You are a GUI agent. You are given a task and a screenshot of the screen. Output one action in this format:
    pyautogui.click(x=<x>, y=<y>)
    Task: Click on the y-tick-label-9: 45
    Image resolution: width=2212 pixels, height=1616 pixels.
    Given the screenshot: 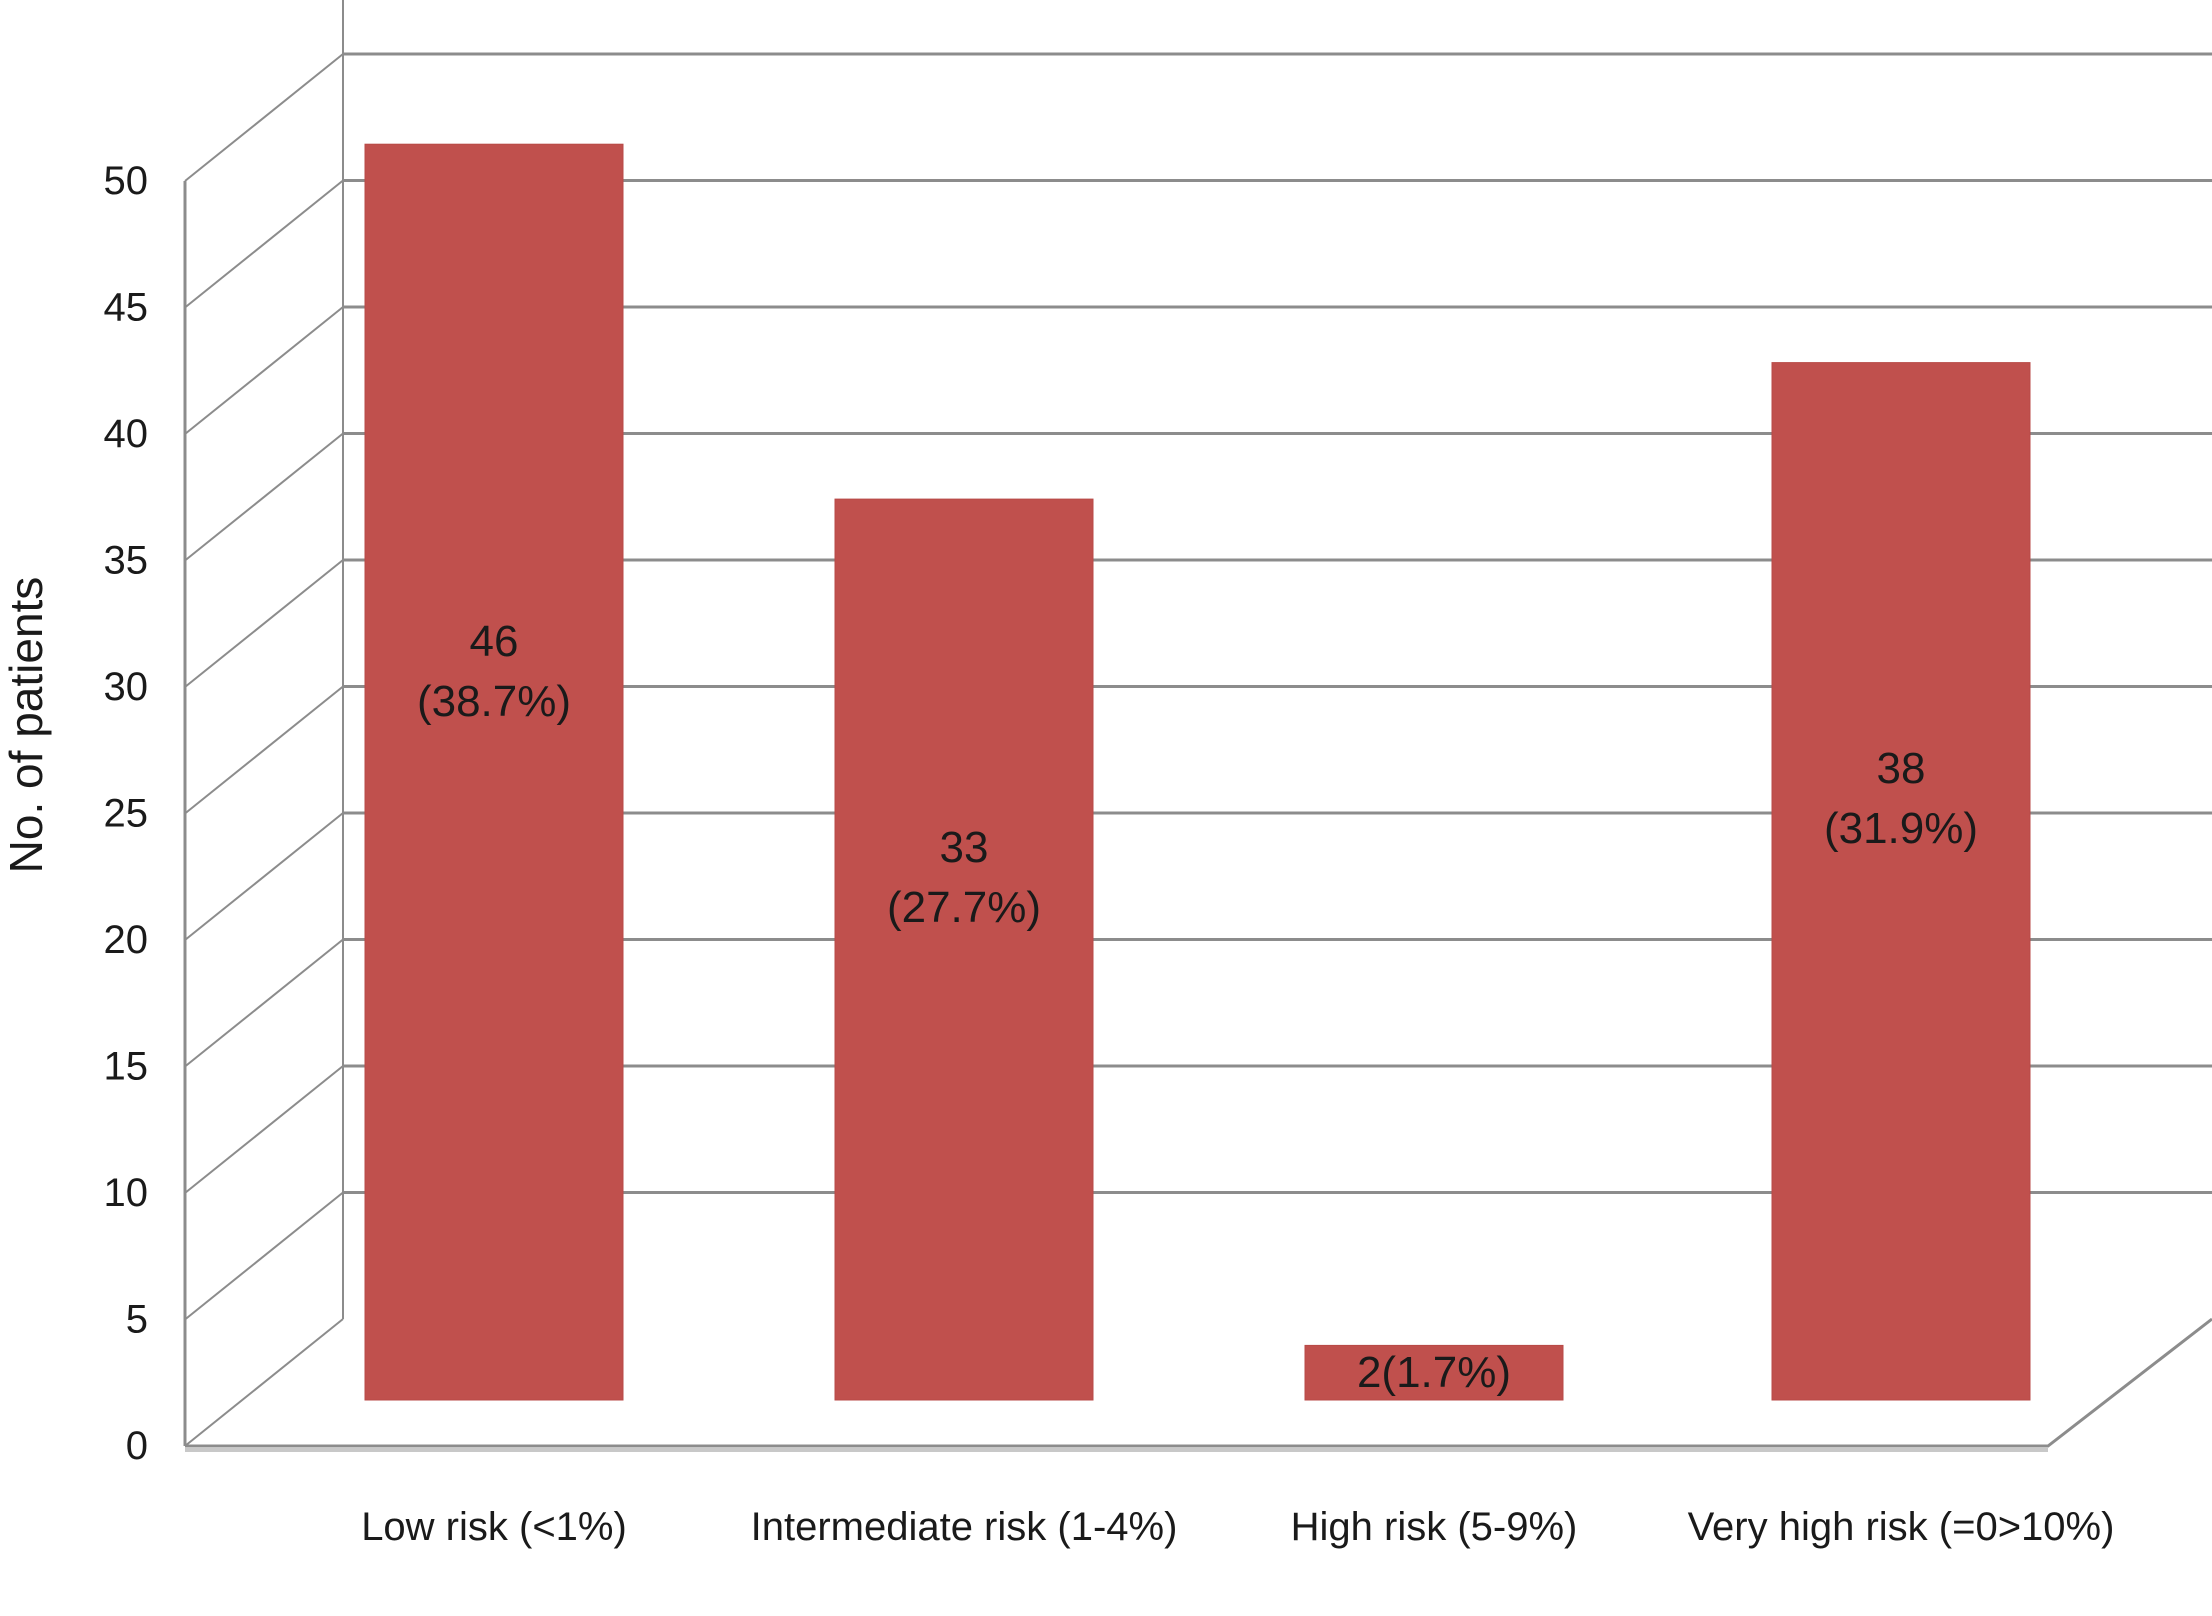 What is the action you would take?
    pyautogui.click(x=126, y=308)
    